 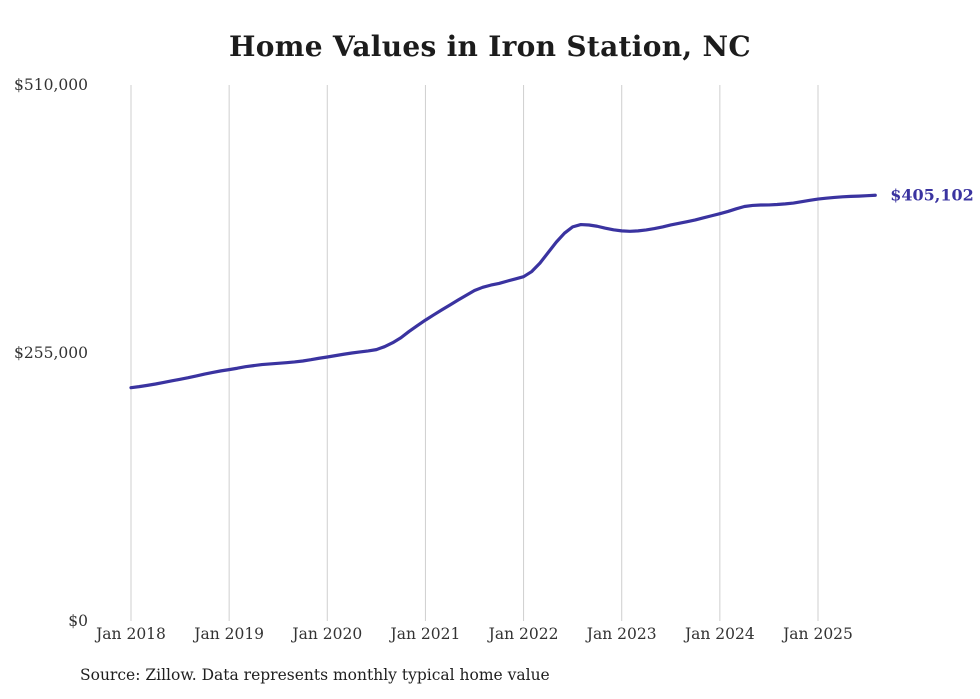 I want to click on x-axis-tick-label: Jan 2024, so click(x=719, y=634).